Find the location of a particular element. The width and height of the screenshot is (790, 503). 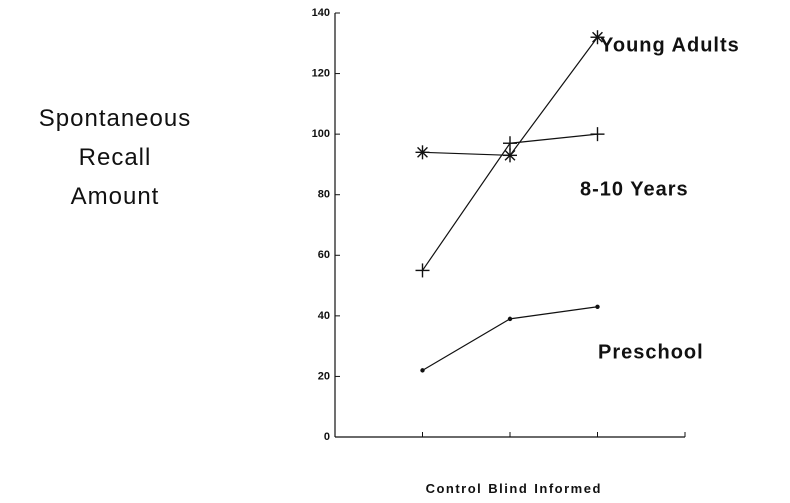

y-axis-label-line: Amount is located at coordinates (115, 196).